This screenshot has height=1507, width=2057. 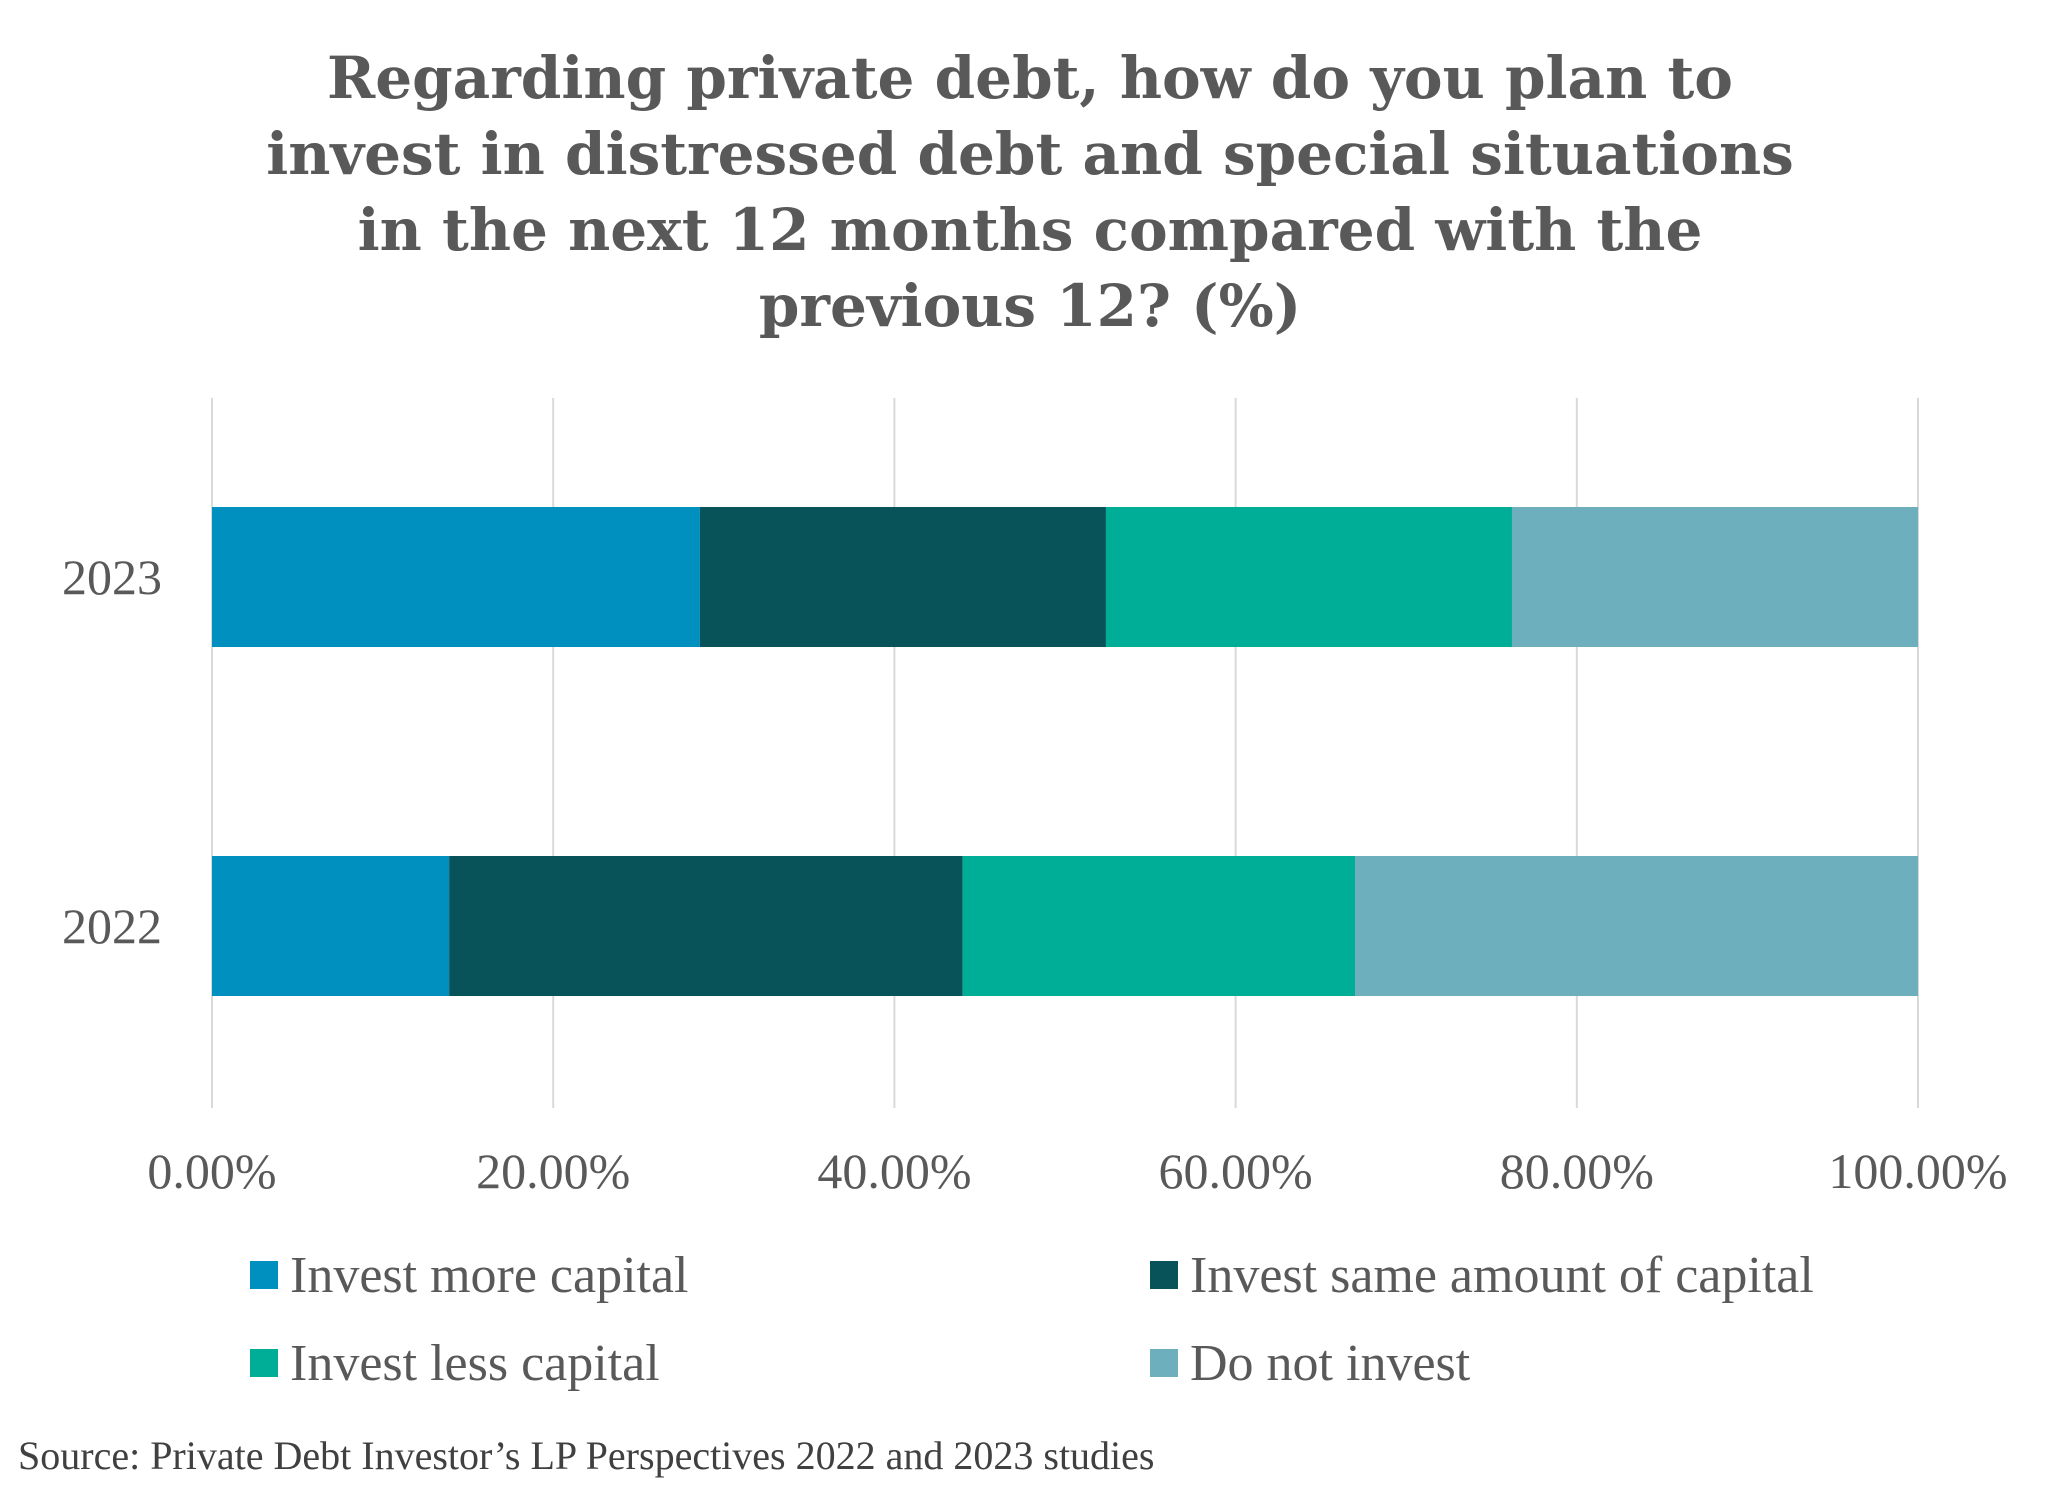 I want to click on x-tick-label: 20.00%, so click(x=553, y=1171).